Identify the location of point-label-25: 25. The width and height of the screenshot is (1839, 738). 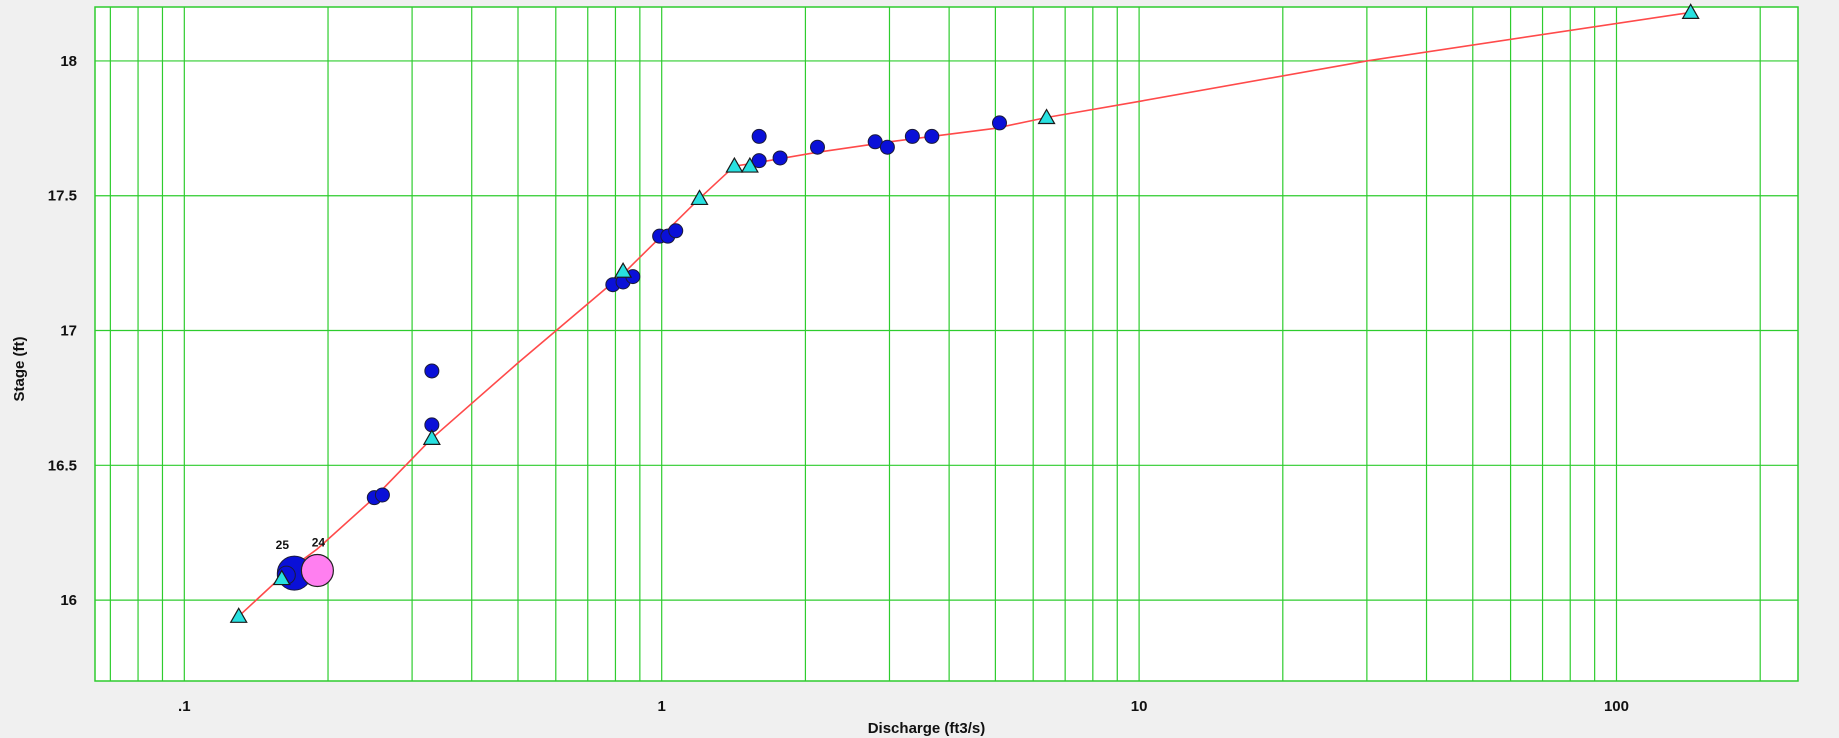
(283, 545).